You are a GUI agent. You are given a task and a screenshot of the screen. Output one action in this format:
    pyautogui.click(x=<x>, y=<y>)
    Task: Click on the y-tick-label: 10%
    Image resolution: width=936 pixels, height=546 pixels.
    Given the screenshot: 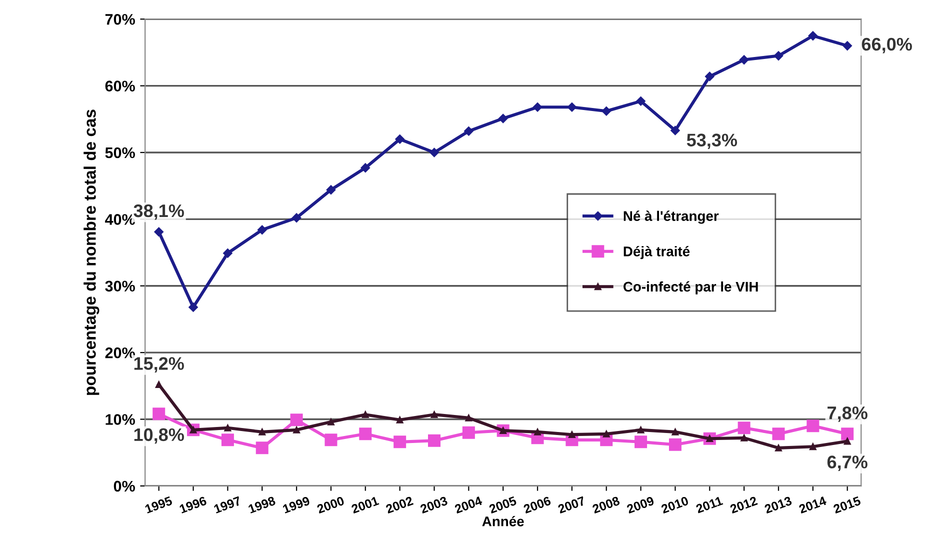 What is the action you would take?
    pyautogui.click(x=120, y=419)
    